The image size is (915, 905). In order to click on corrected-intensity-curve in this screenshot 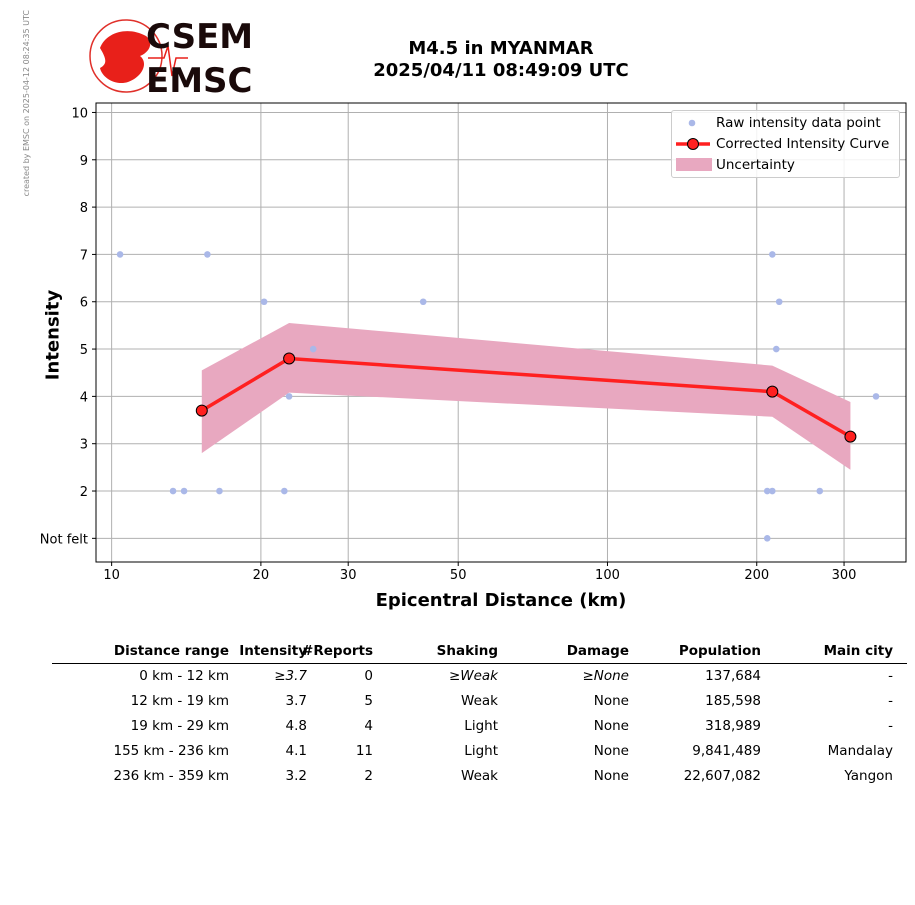, I will do `click(526, 397)`.